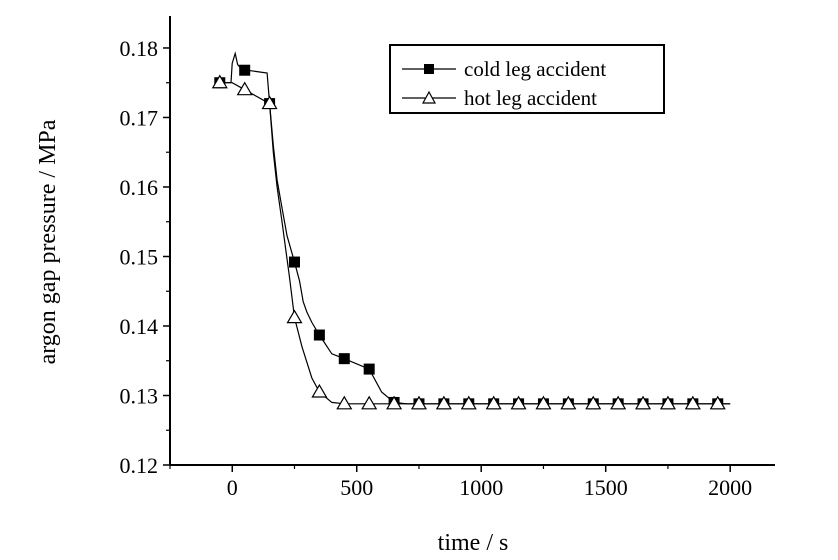  What do you see at coordinates (535, 69) in the screenshot?
I see `legend-label-cold: cold leg accident` at bounding box center [535, 69].